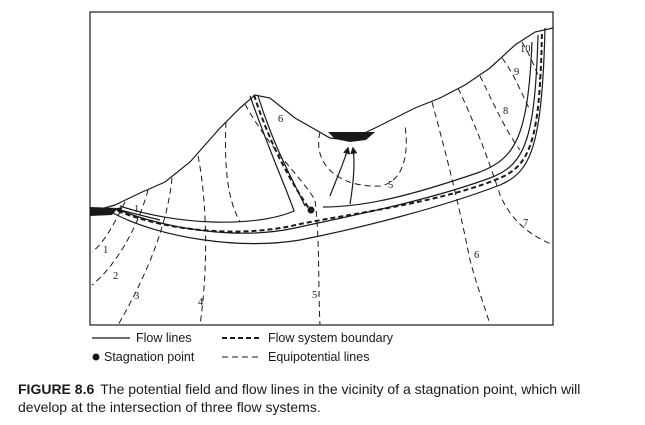  I want to click on equipotential-label: 2, so click(115, 276).